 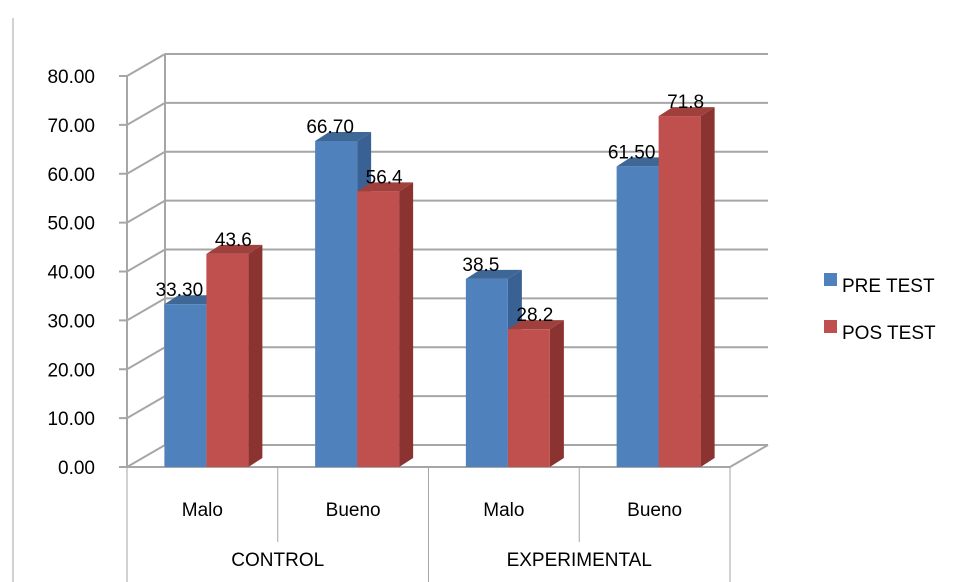 What do you see at coordinates (277, 560) in the screenshot?
I see `x-group-label: CONTROL` at bounding box center [277, 560].